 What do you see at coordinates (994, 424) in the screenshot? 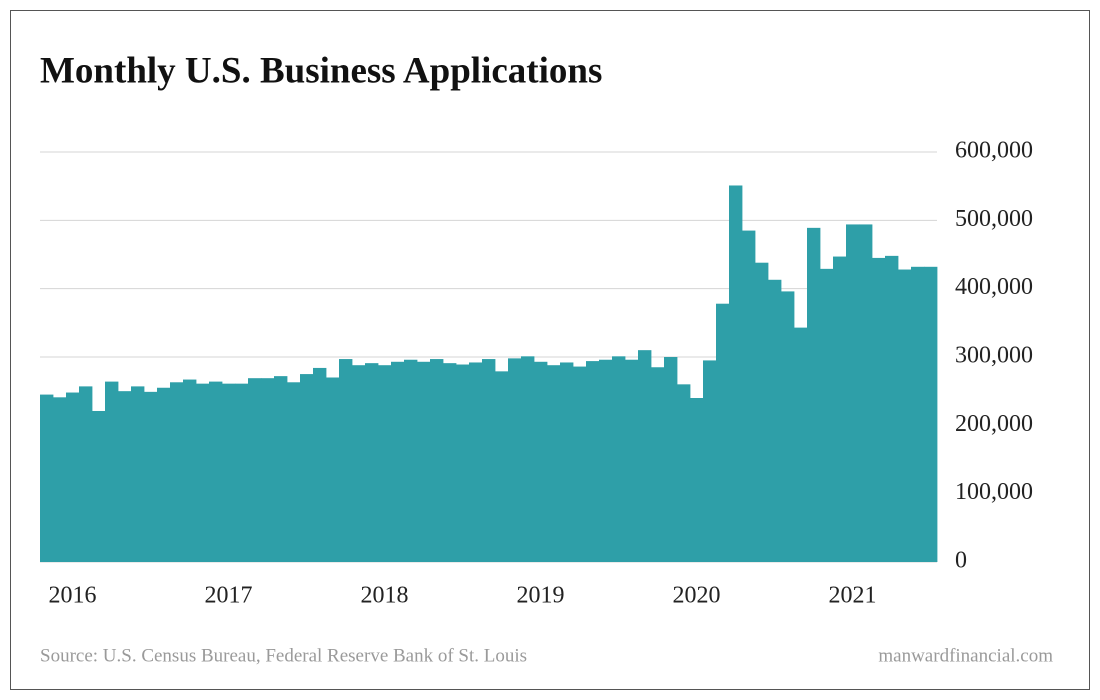
I see `y-tick-label: 200,000` at bounding box center [994, 424].